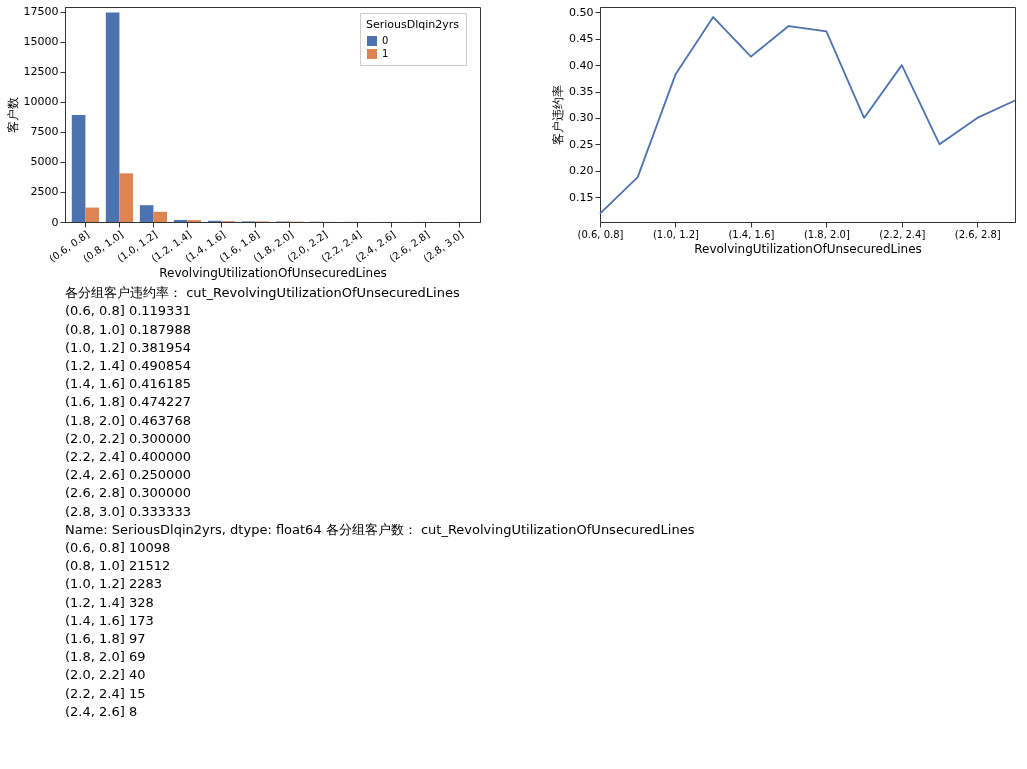  What do you see at coordinates (128, 438) in the screenshot?
I see `text: (2.0, 2.2] 0.300000` at bounding box center [128, 438].